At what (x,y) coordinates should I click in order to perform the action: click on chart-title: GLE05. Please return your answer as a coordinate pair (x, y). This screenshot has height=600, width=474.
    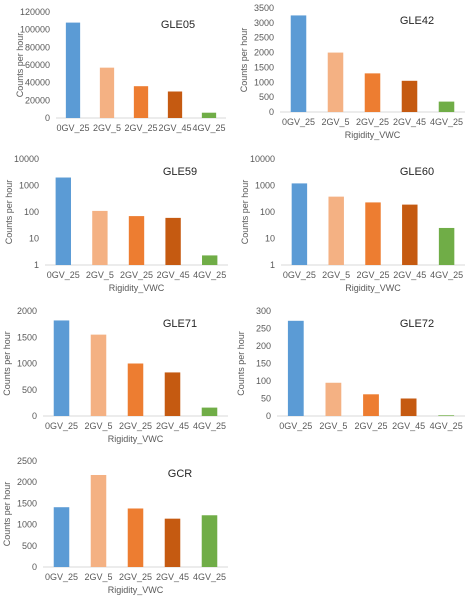
    Looking at the image, I should click on (178, 25).